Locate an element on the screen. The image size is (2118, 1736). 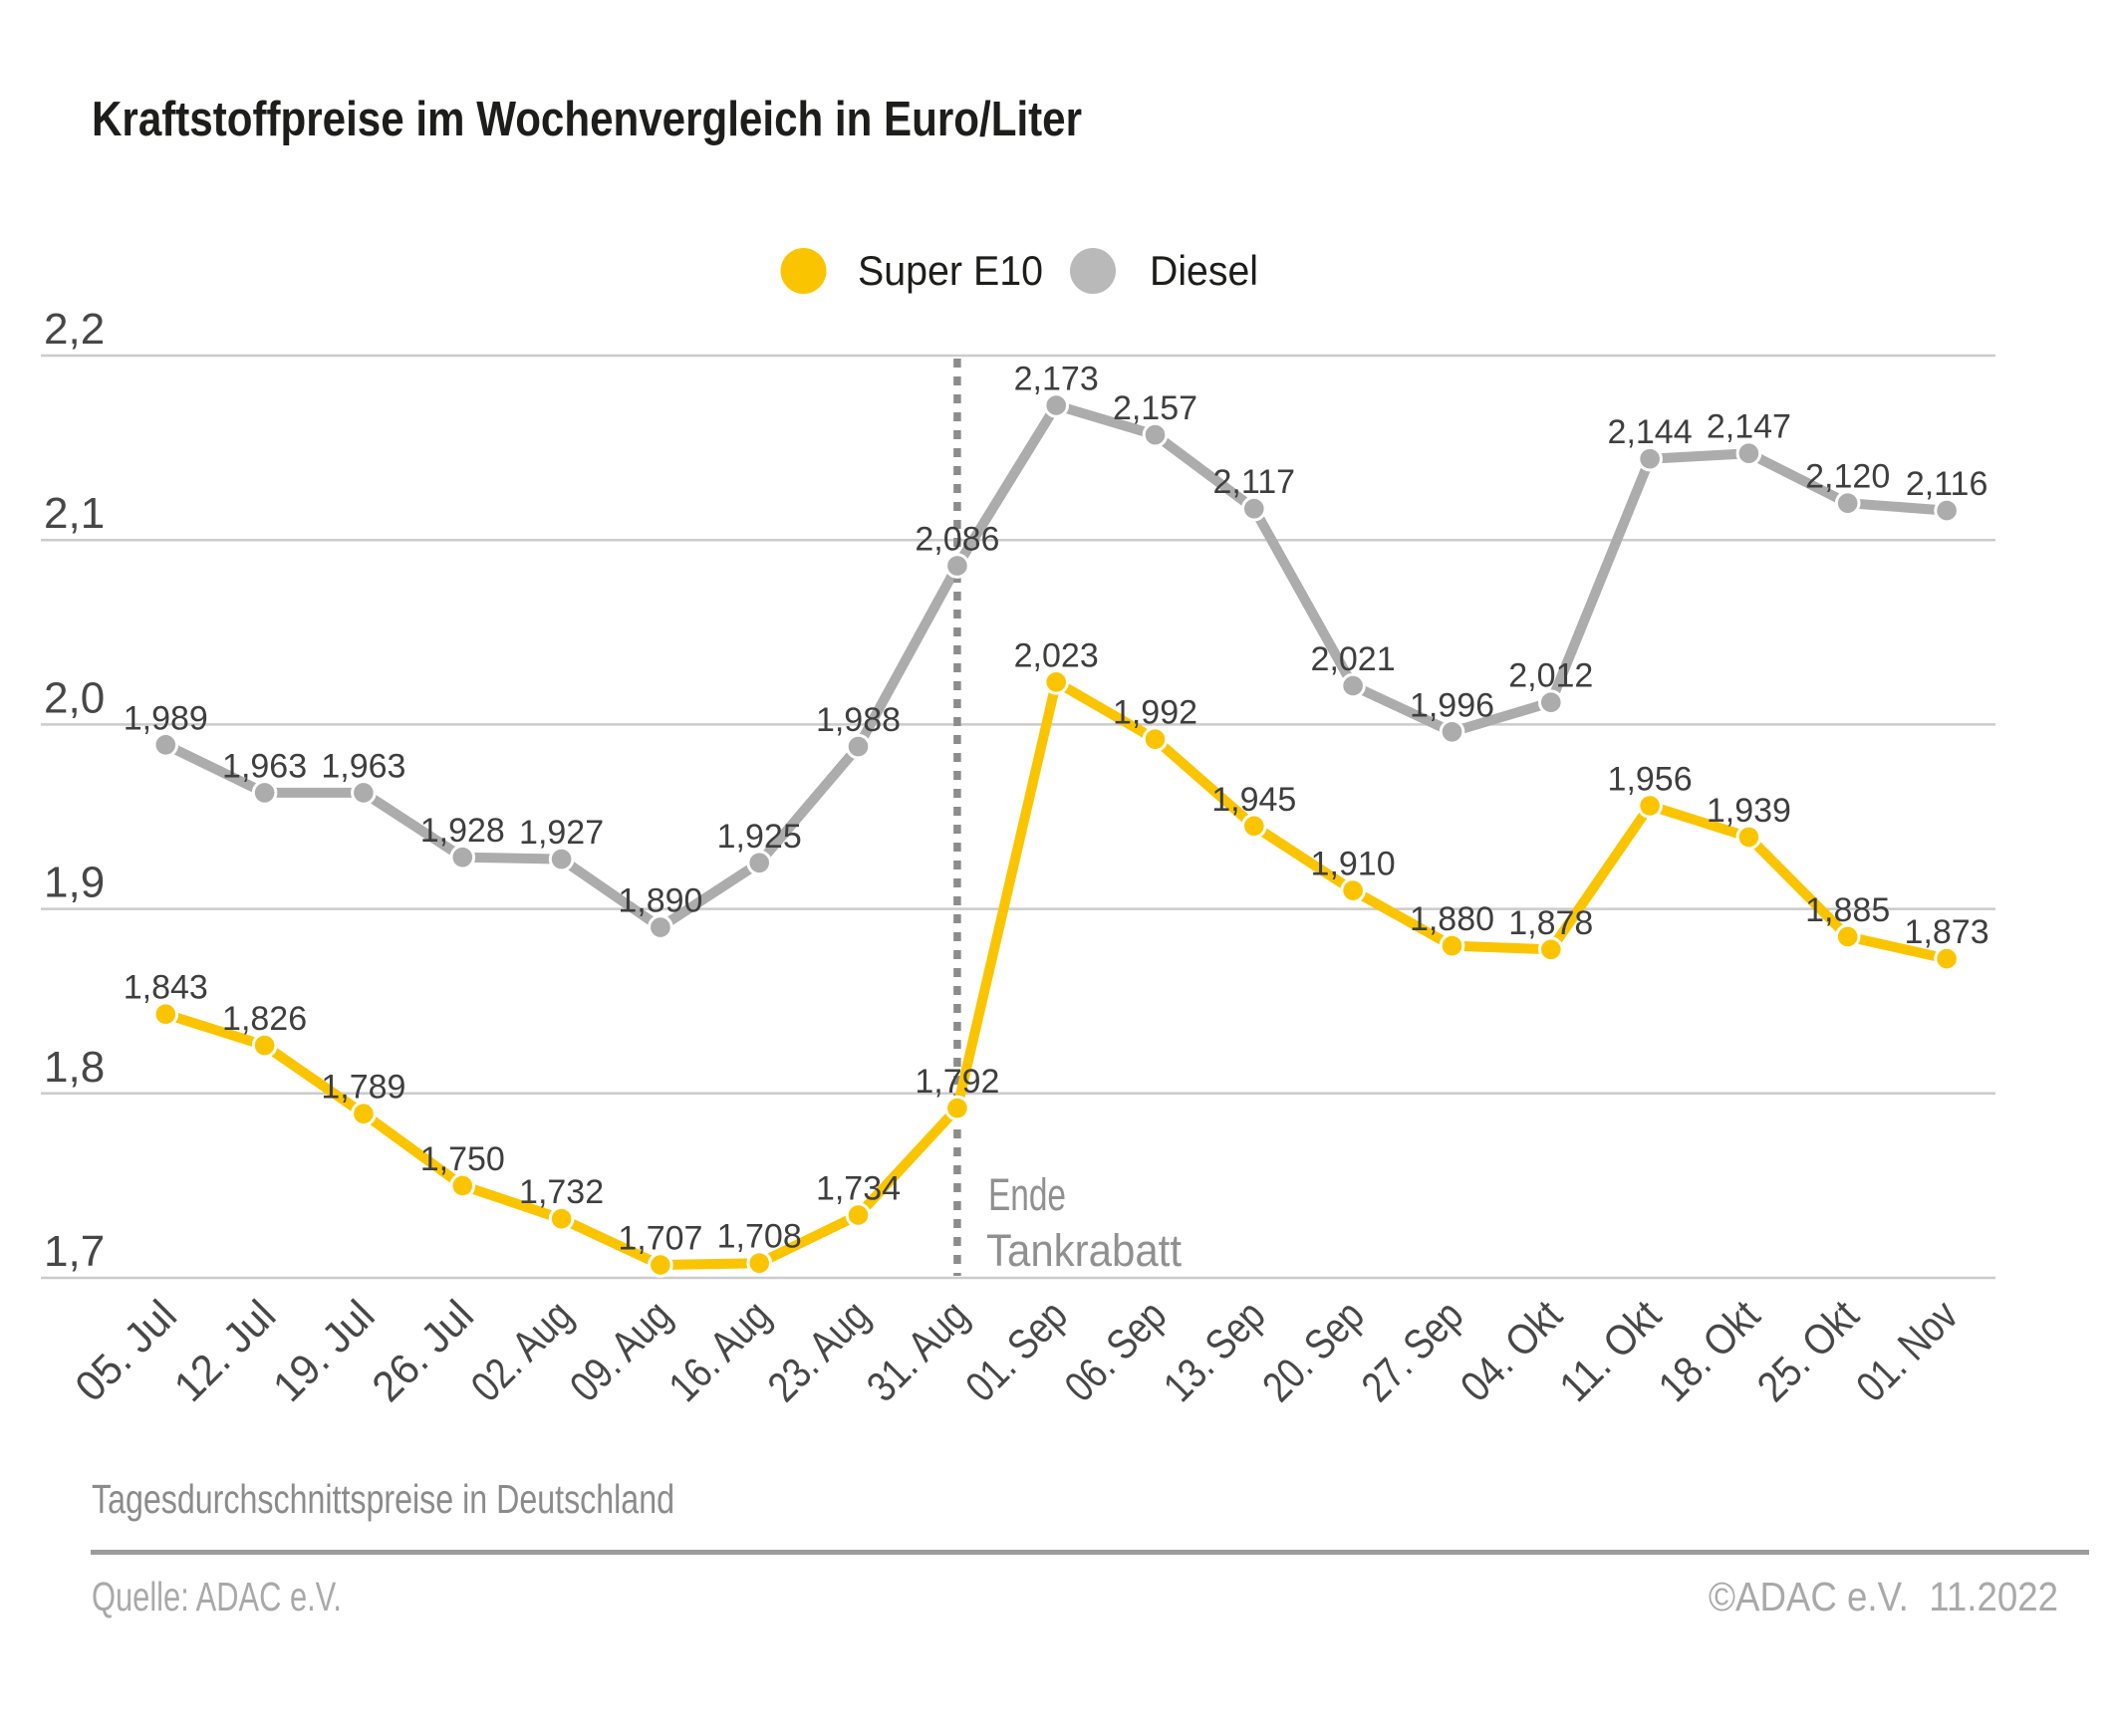
svg-text: 1,792 is located at coordinates (957, 1082).